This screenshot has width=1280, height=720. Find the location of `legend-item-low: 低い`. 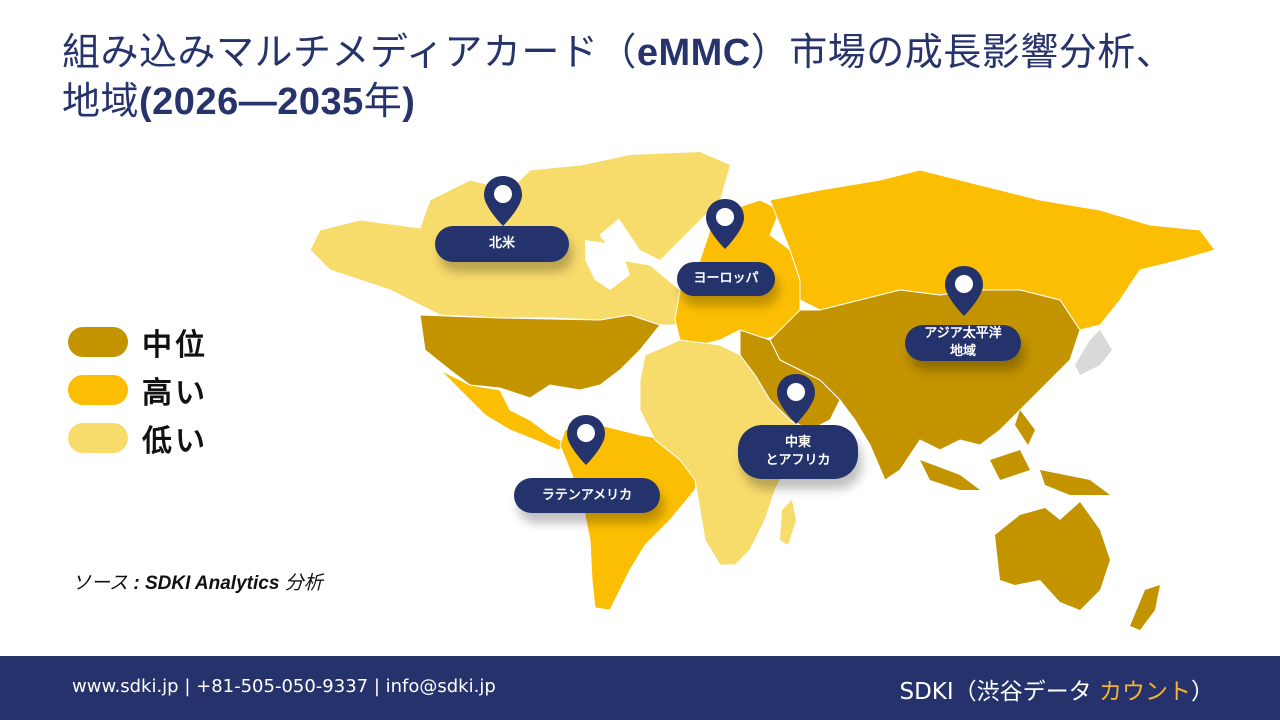

legend-item-low: 低い is located at coordinates (138, 438).